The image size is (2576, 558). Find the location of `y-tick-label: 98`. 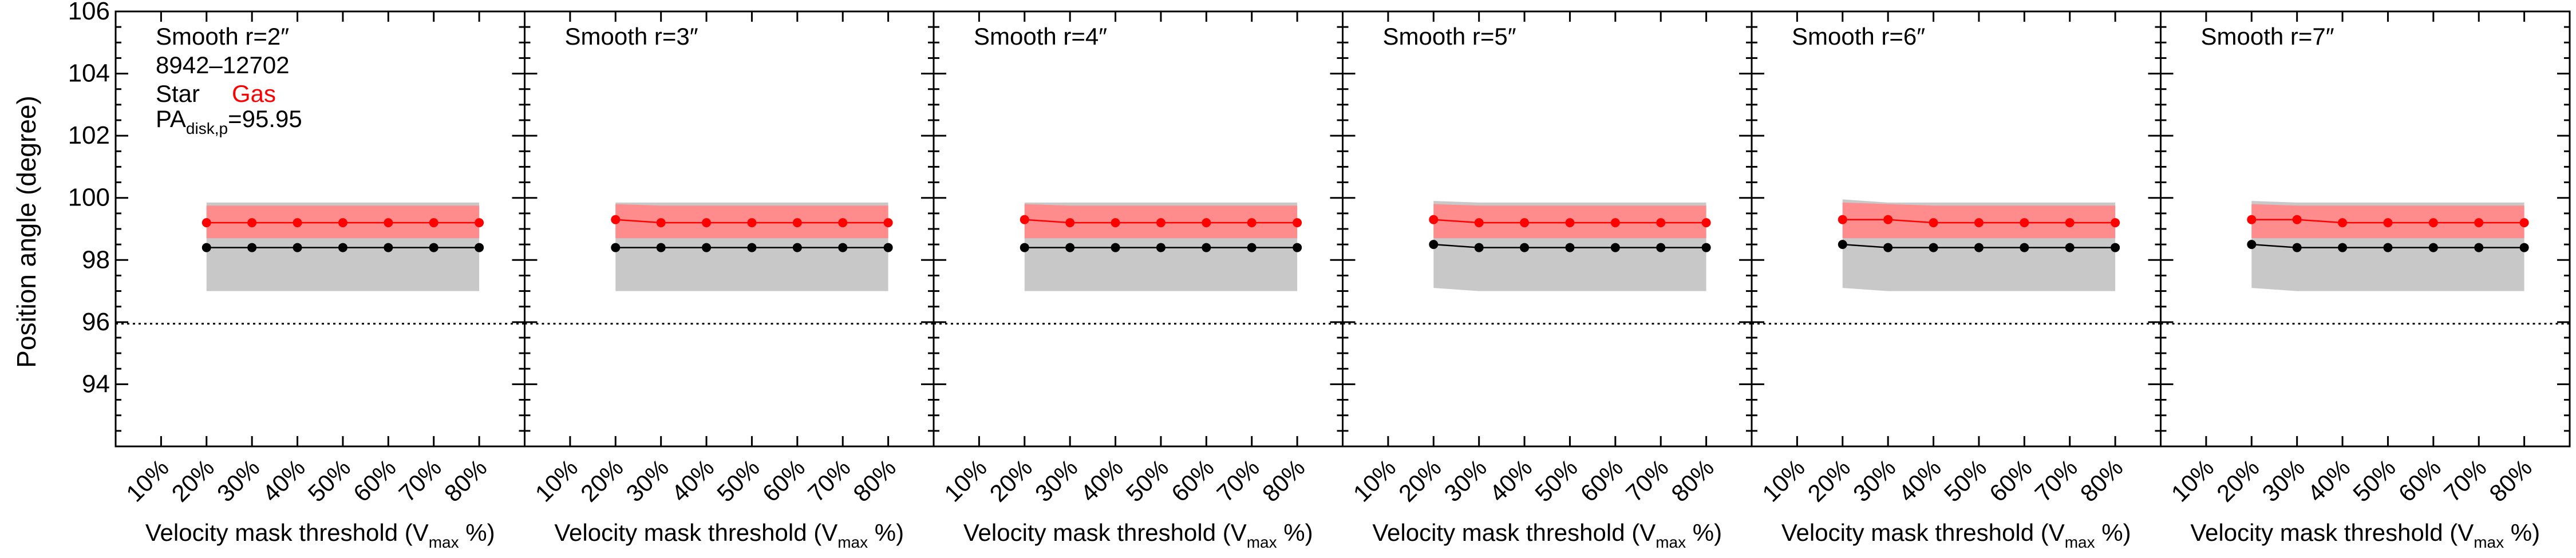

y-tick-label: 98 is located at coordinates (96, 260).